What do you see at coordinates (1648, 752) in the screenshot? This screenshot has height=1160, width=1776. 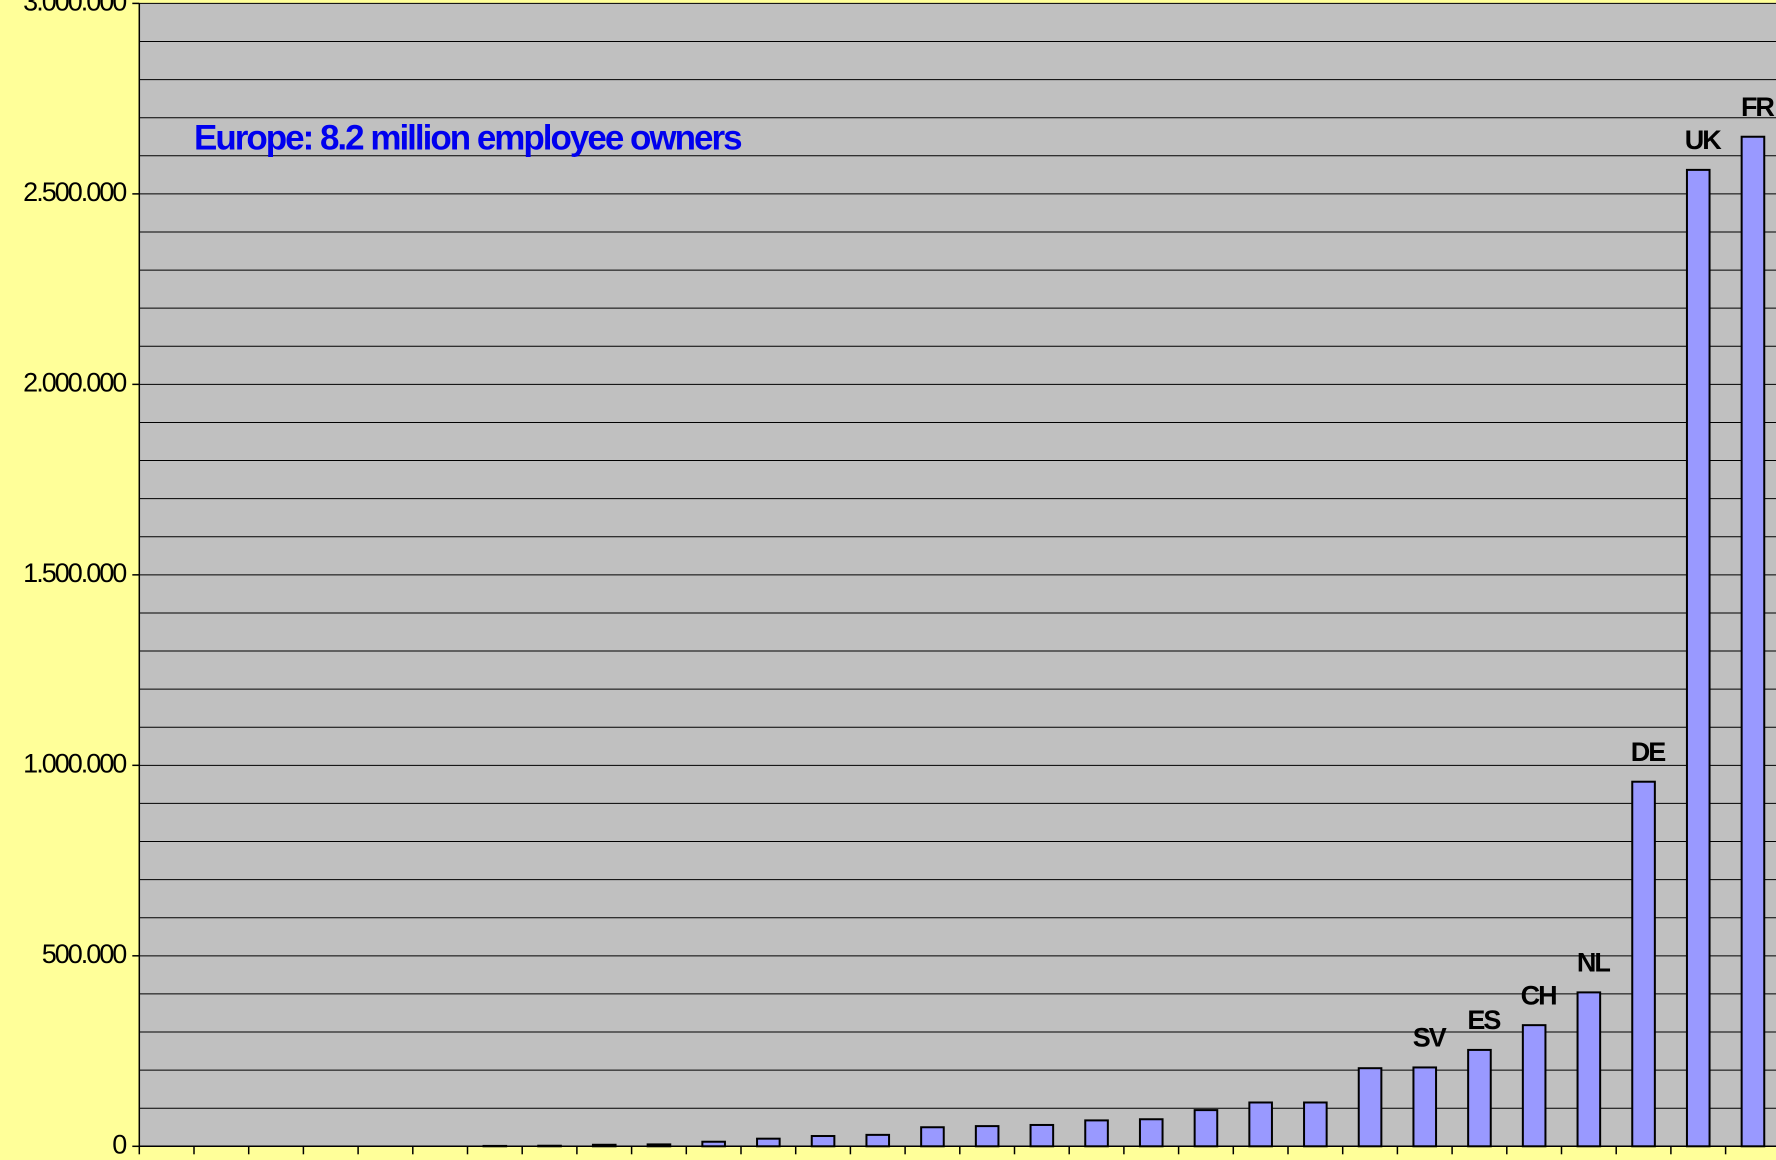 I see `category-label: DE` at bounding box center [1648, 752].